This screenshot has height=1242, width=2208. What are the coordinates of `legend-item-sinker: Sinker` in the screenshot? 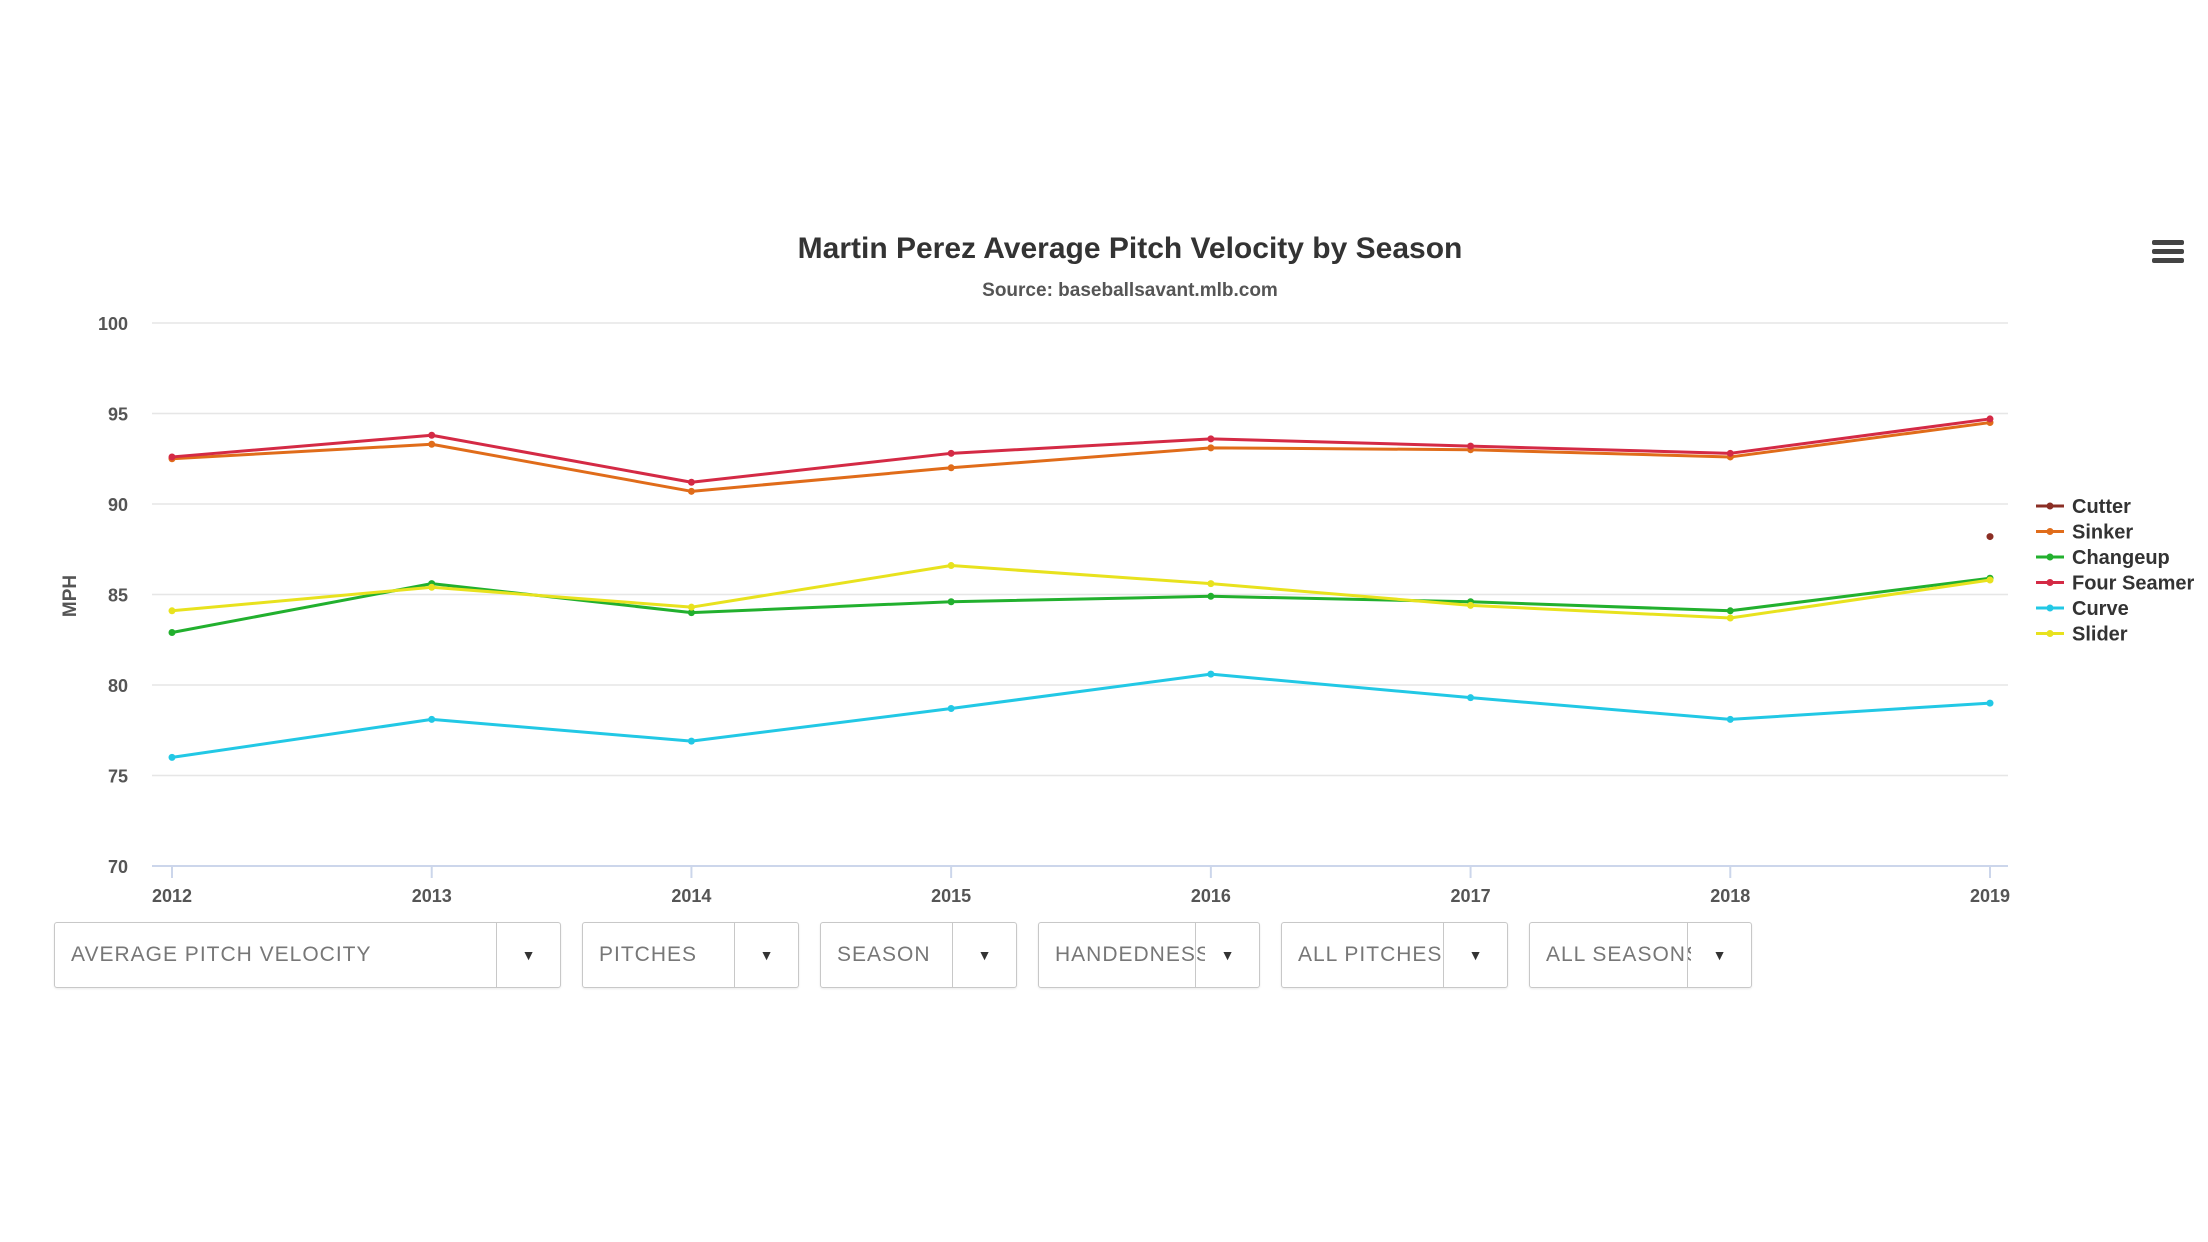 It's located at (2084, 533).